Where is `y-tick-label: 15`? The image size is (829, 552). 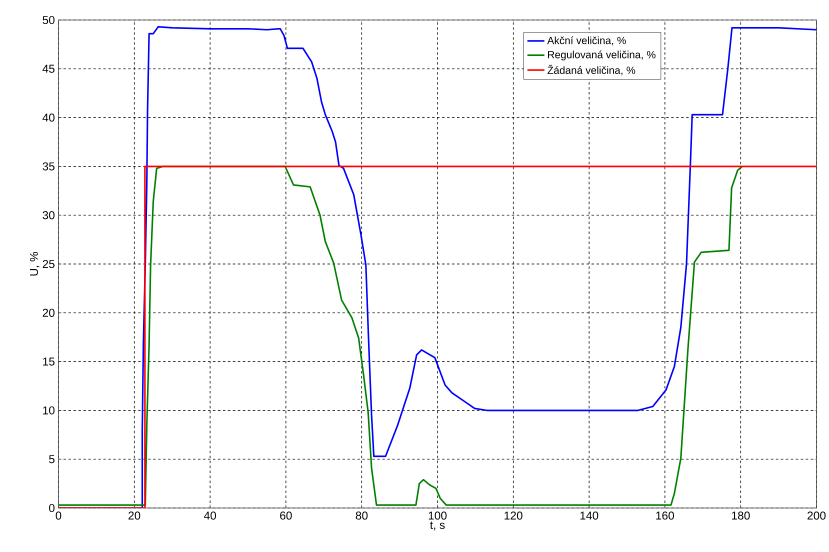
y-tick-label: 15 is located at coordinates (48, 362).